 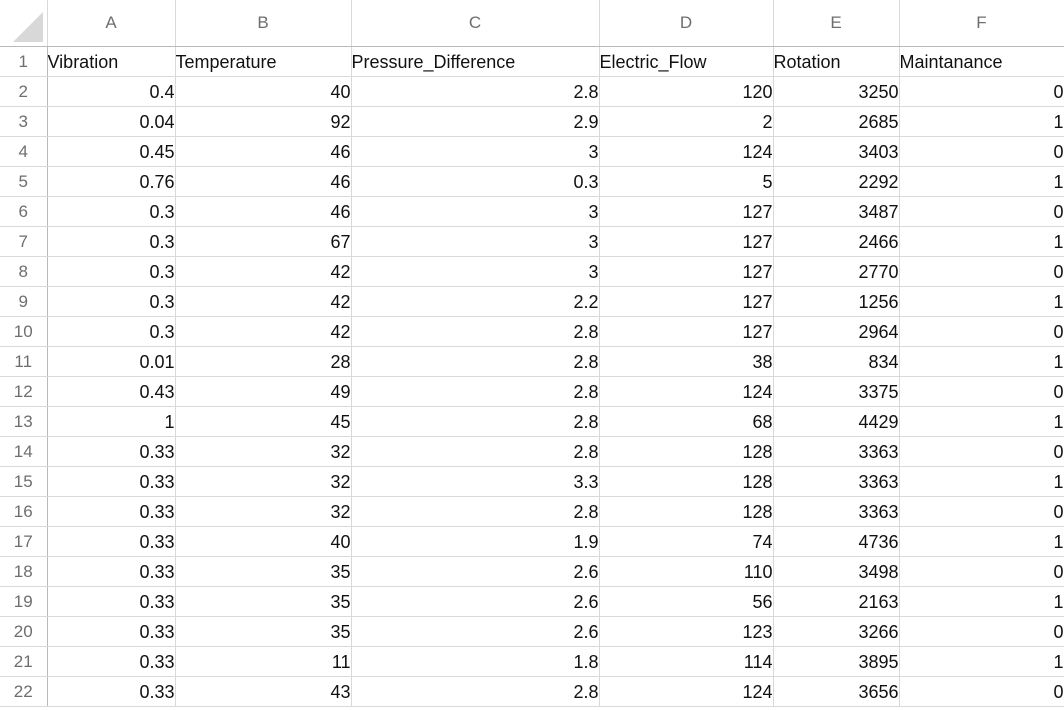 I want to click on cell: Temperature, so click(x=263, y=61).